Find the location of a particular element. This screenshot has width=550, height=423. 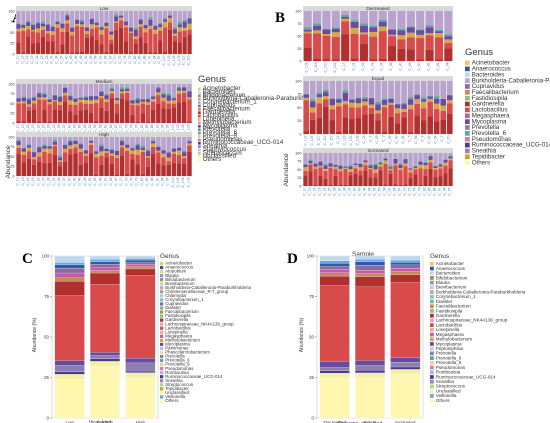

x-tick-label: Decreased is located at coordinates (335, 421).